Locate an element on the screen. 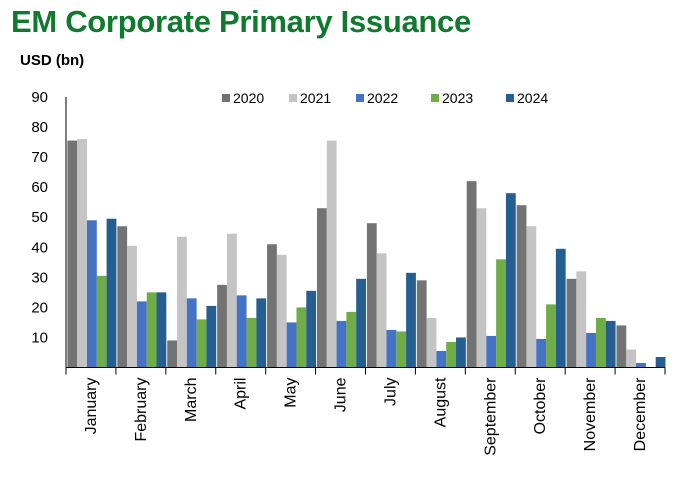  legend-swatch-2022 is located at coordinates (360, 98).